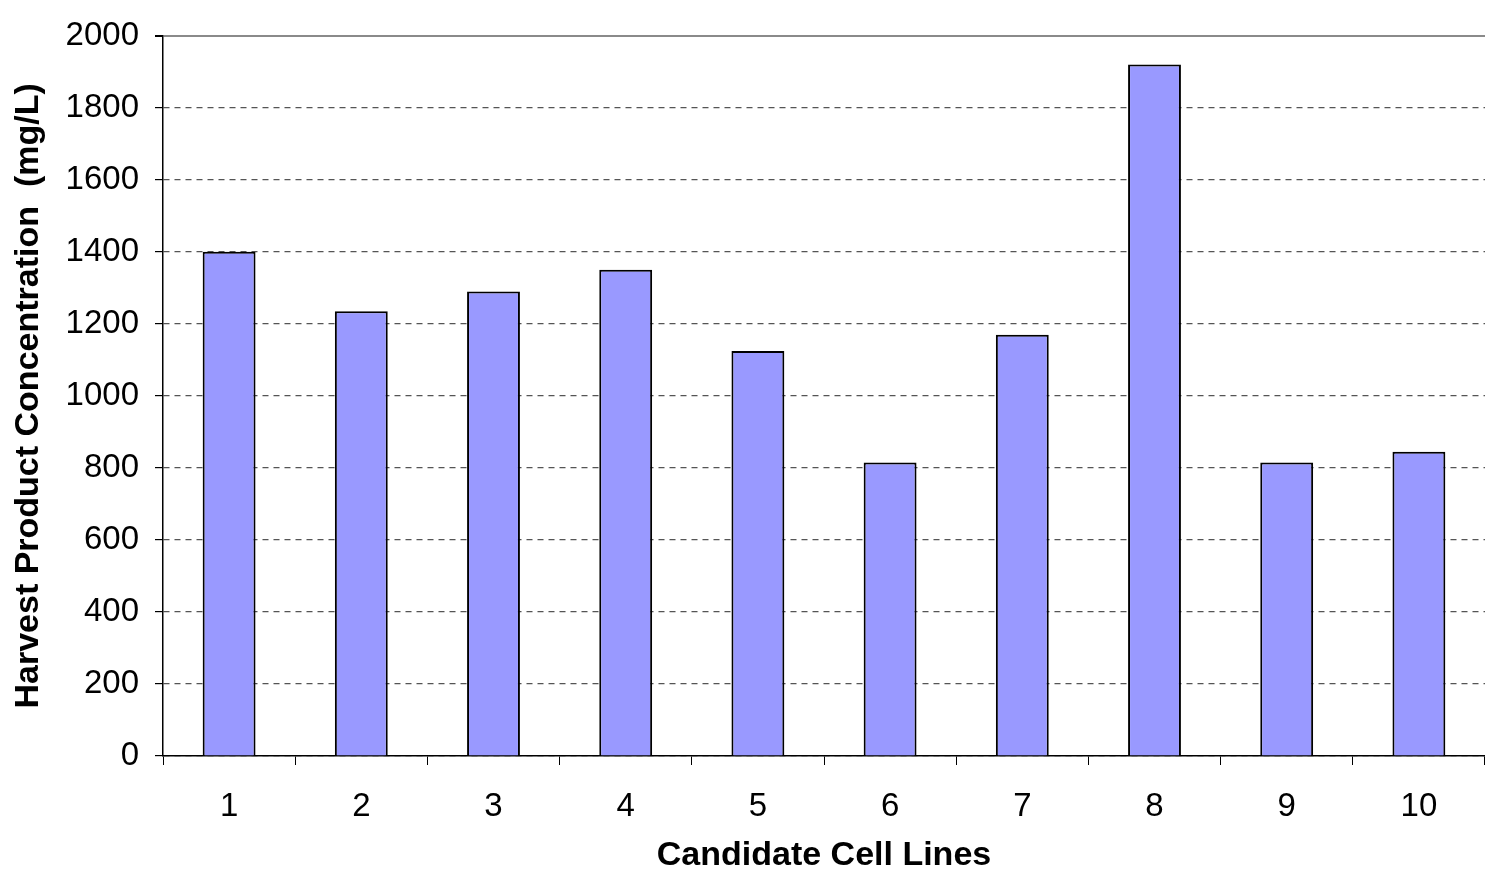 The height and width of the screenshot is (876, 1485). What do you see at coordinates (1286, 804) in the screenshot?
I see `x-tick-label: 9` at bounding box center [1286, 804].